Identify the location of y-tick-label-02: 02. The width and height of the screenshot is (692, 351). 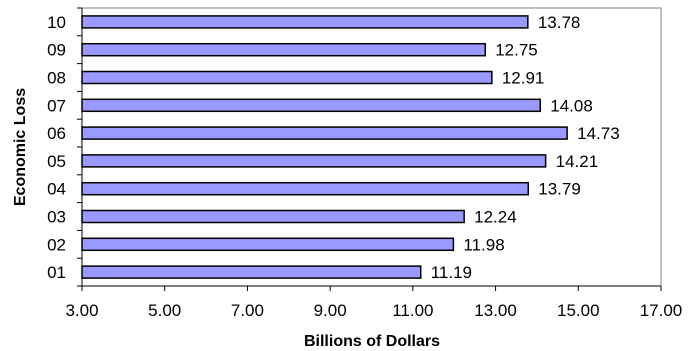
(56, 244).